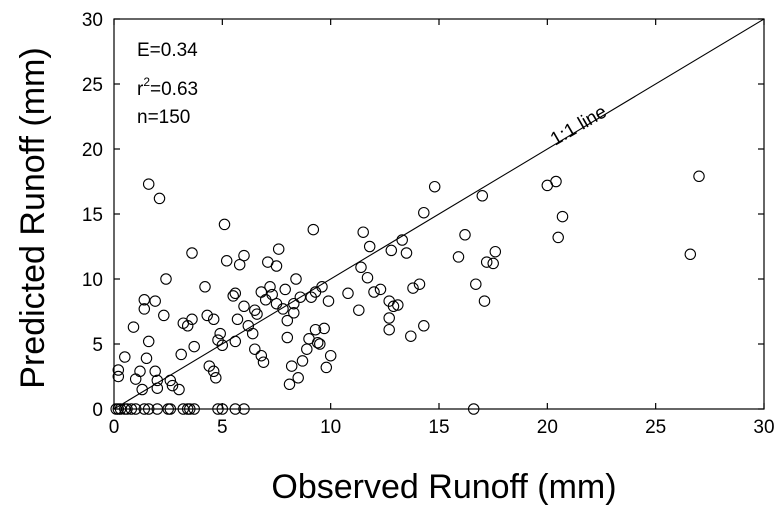 Image resolution: width=782 pixels, height=510 pixels. I want to click on y-tick-label: 0, so click(97, 410).